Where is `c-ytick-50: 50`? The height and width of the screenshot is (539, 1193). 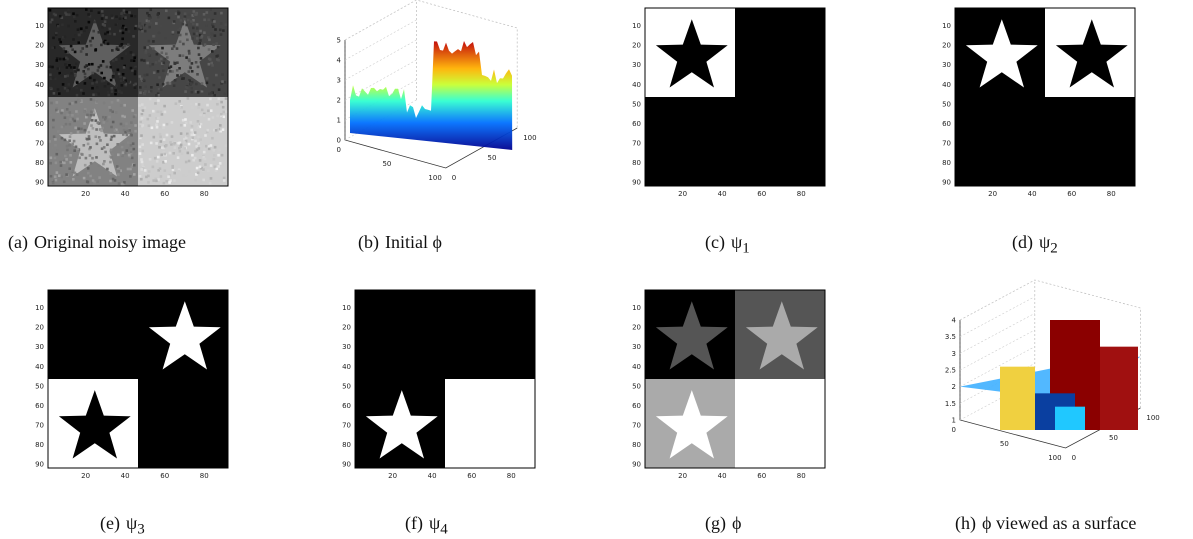 c-ytick-50: 50 is located at coordinates (636, 104).